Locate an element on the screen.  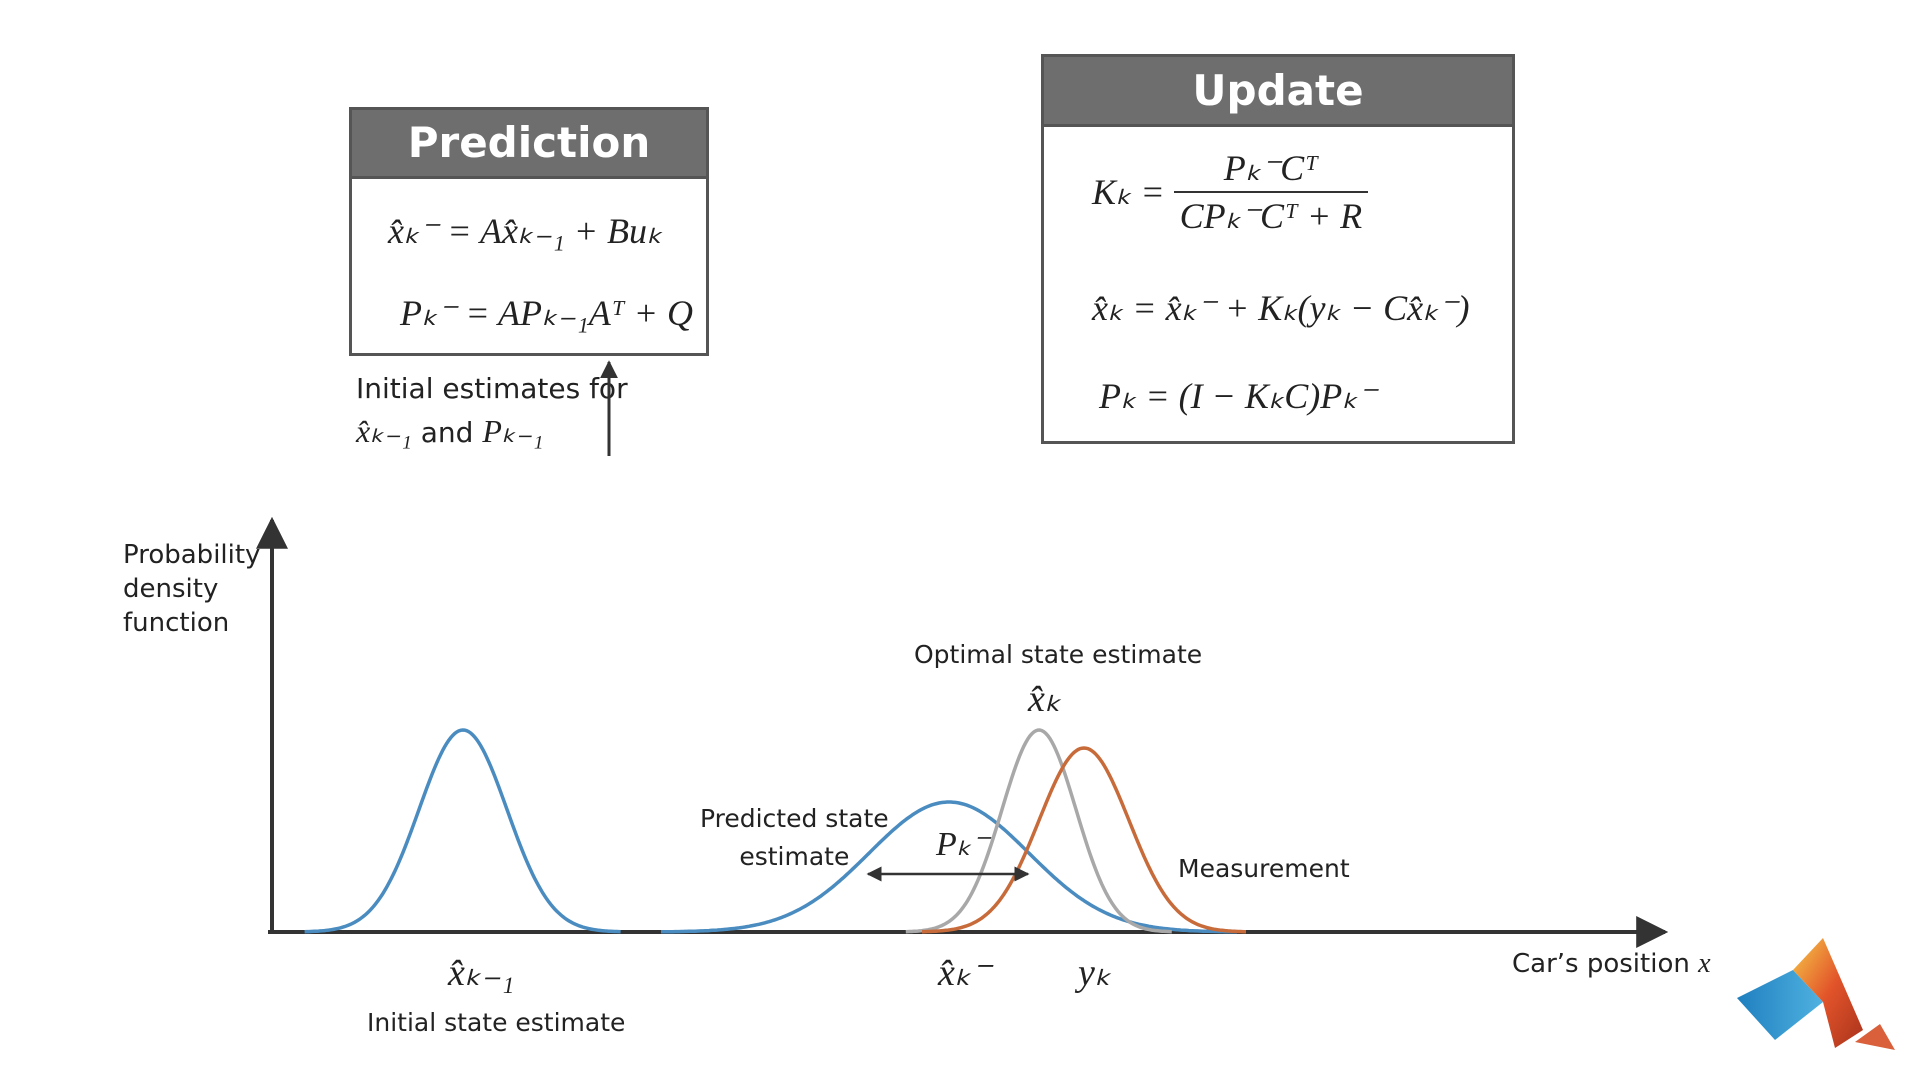
predicted-state-text-line1: Predicted state is located at coordinates (794, 818).